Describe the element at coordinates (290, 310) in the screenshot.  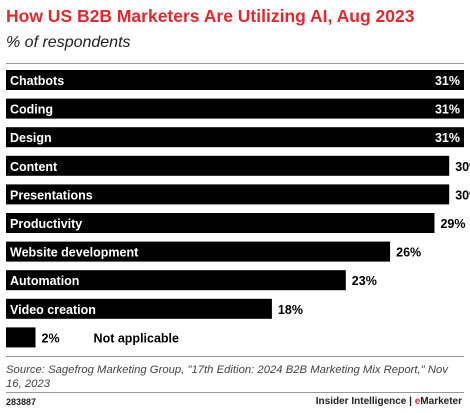
I see `value-label: 18%` at that location.